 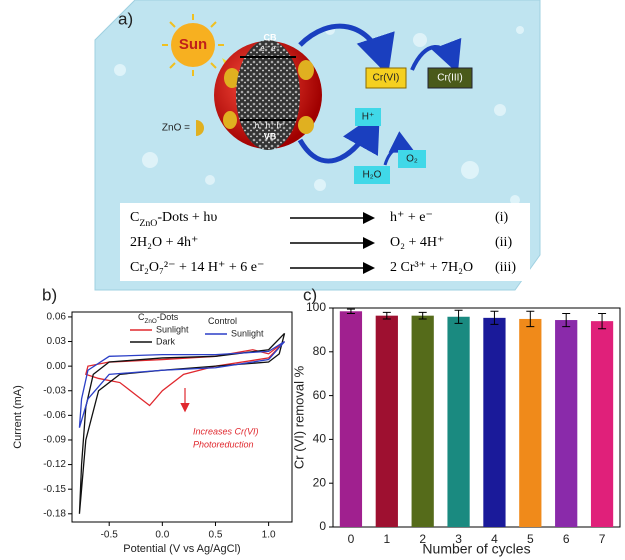 What do you see at coordinates (298, 417) in the screenshot?
I see `y-axis-title: Cr (VI) removal %` at bounding box center [298, 417].